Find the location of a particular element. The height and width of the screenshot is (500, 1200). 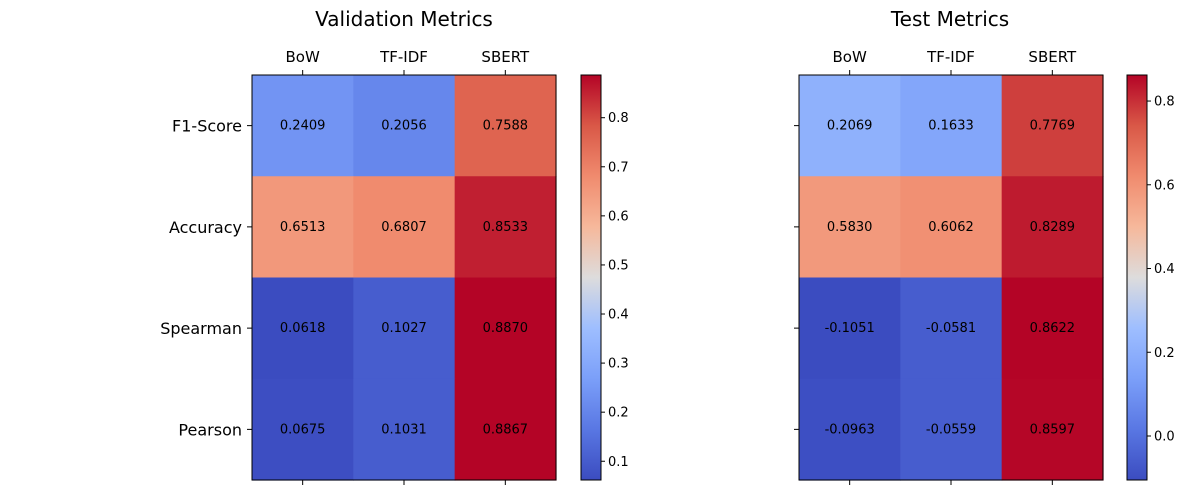

validation-colorbar-tick-label: 0.5 is located at coordinates (618, 265).